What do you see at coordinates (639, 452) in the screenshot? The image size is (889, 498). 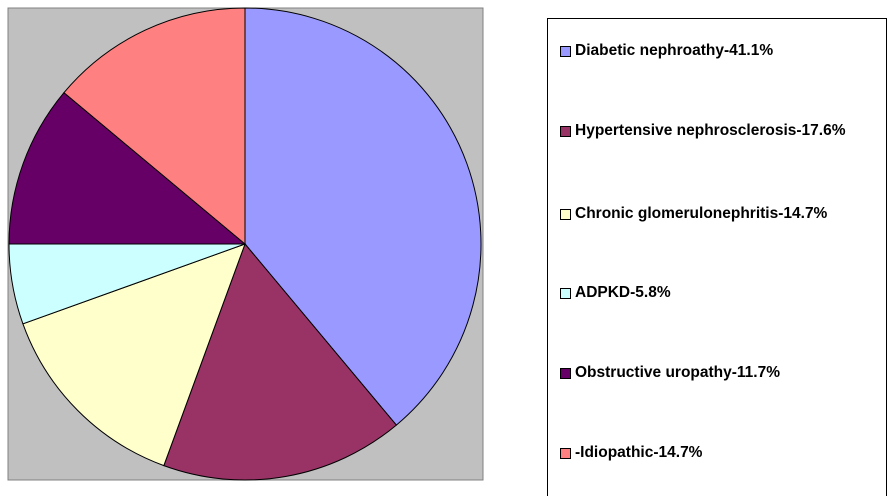 I see `legend-label: -Idiopathic-14.7%` at bounding box center [639, 452].